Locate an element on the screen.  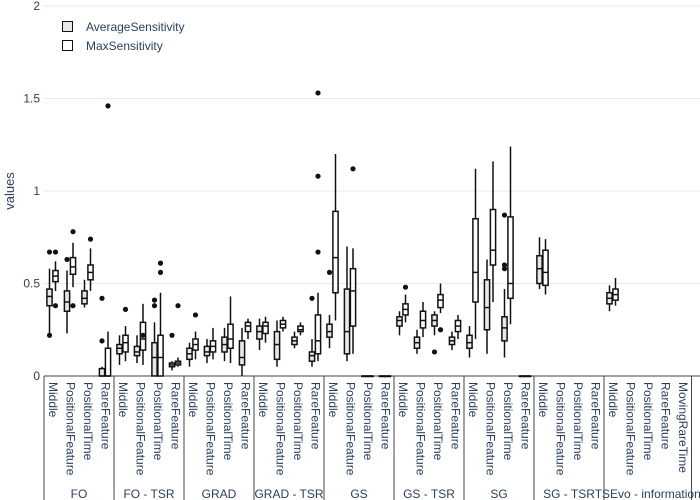
group-label: FO - TSR is located at coordinates (148, 493).